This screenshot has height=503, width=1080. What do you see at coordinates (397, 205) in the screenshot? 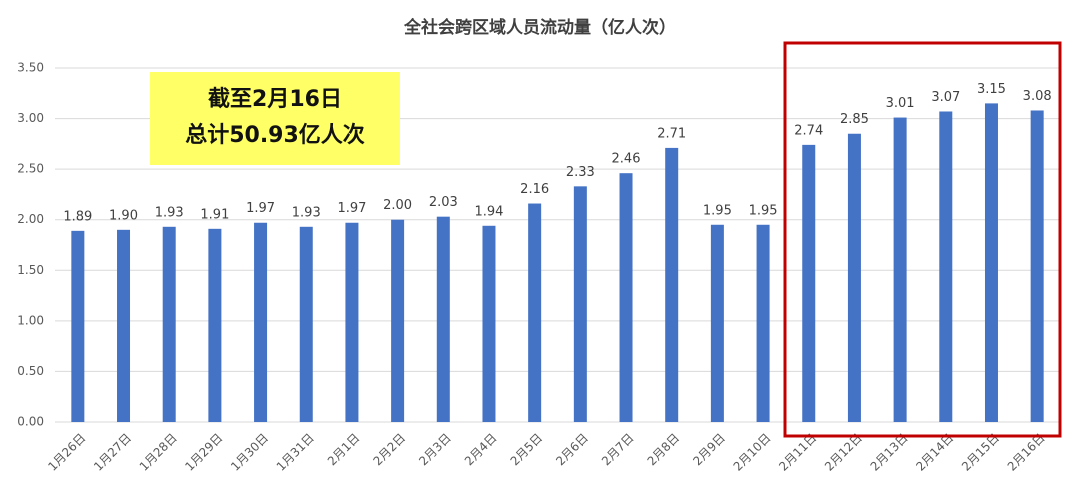
I see `value-label: 2.00` at bounding box center [397, 205].